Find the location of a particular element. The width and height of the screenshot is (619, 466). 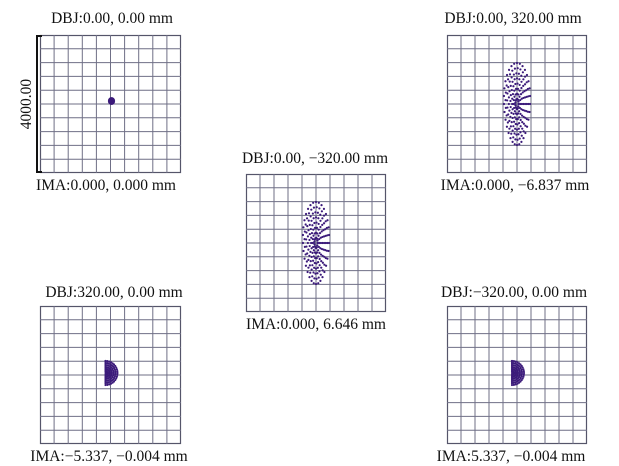

panel2-image-label: IMA:0.000, −6.837 mm is located at coordinates (515, 185).